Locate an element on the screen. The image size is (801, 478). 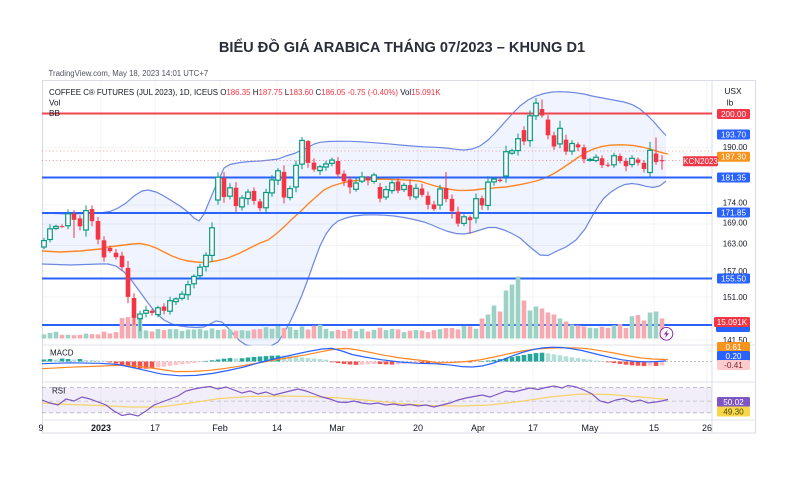
svg-text: 171.85 is located at coordinates (733, 212).